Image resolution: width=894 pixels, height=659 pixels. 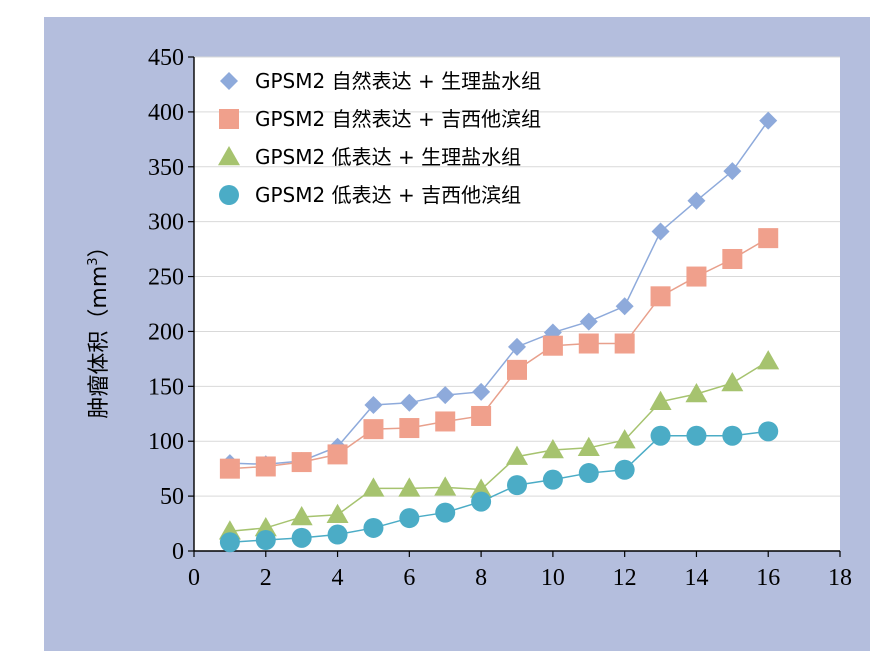 I want to click on x-tick-label-0: 0, so click(x=194, y=578).